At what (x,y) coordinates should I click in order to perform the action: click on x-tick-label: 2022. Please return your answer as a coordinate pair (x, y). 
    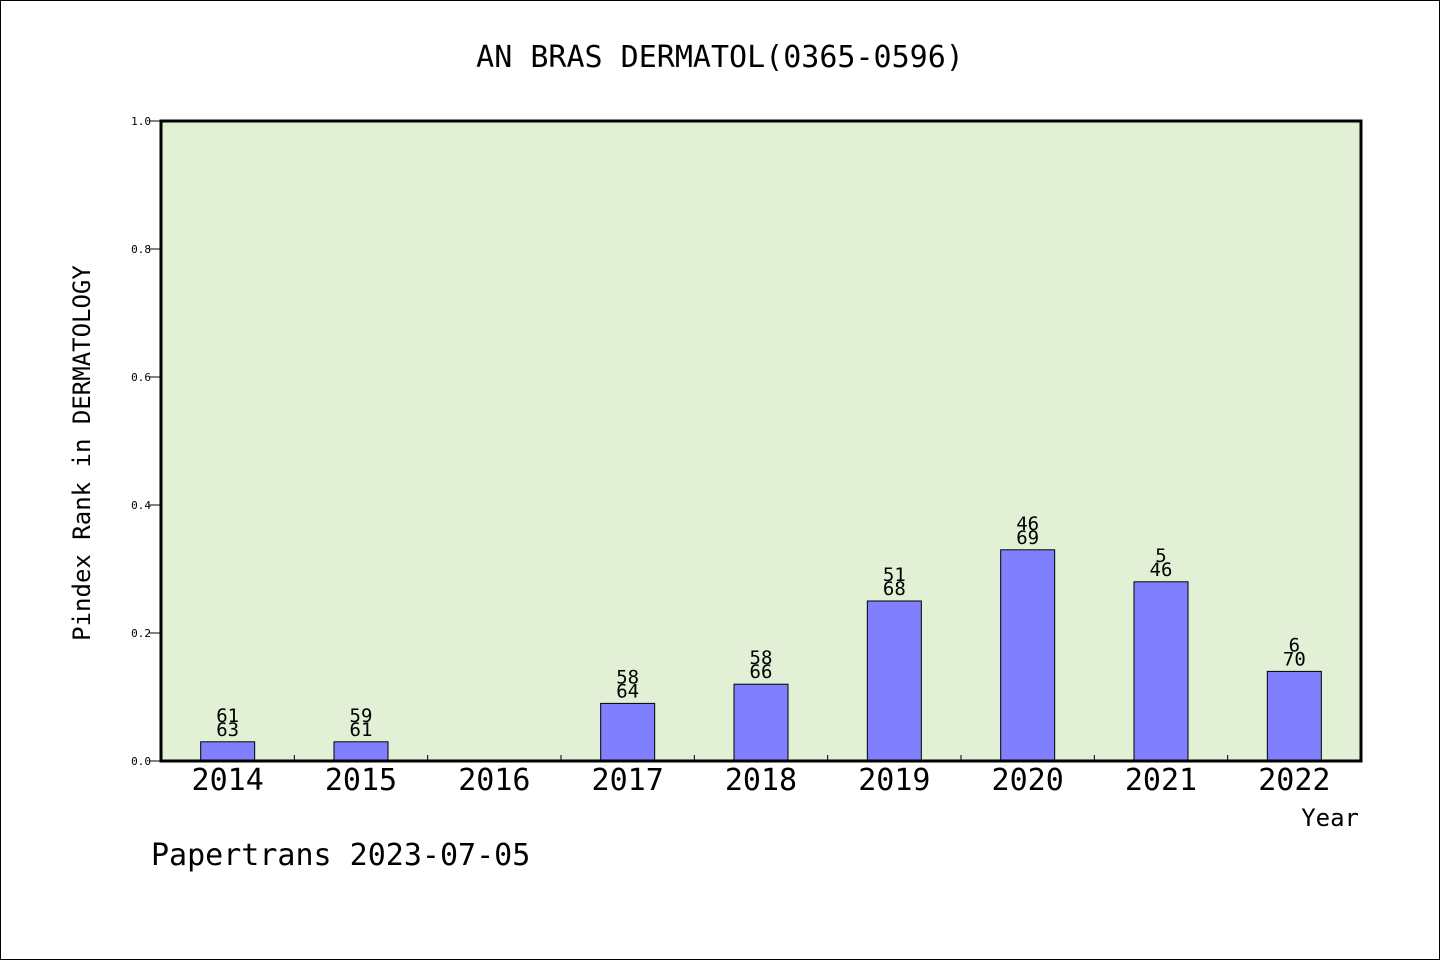
    Looking at the image, I should click on (1294, 780).